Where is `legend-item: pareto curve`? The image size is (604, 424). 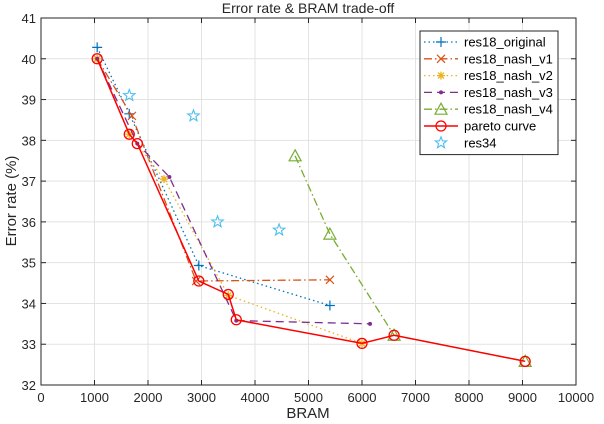
legend-item: pareto curve is located at coordinates (480, 126).